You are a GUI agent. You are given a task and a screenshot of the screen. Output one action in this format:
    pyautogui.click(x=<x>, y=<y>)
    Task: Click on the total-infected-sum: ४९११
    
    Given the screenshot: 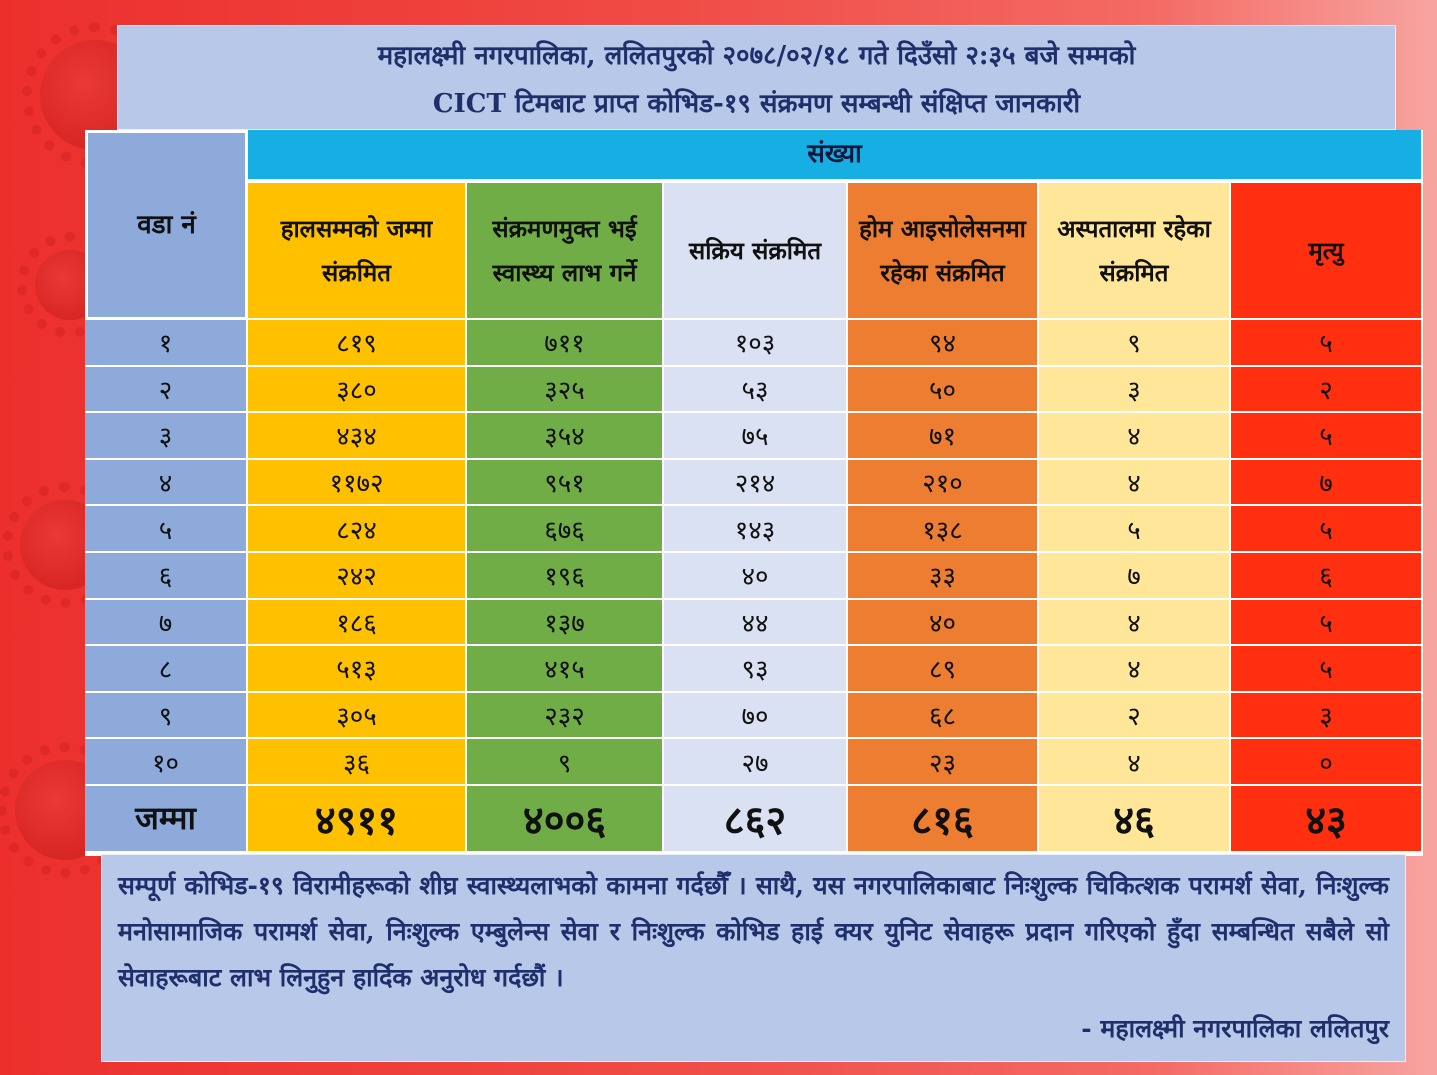 What is the action you would take?
    pyautogui.click(x=357, y=819)
    